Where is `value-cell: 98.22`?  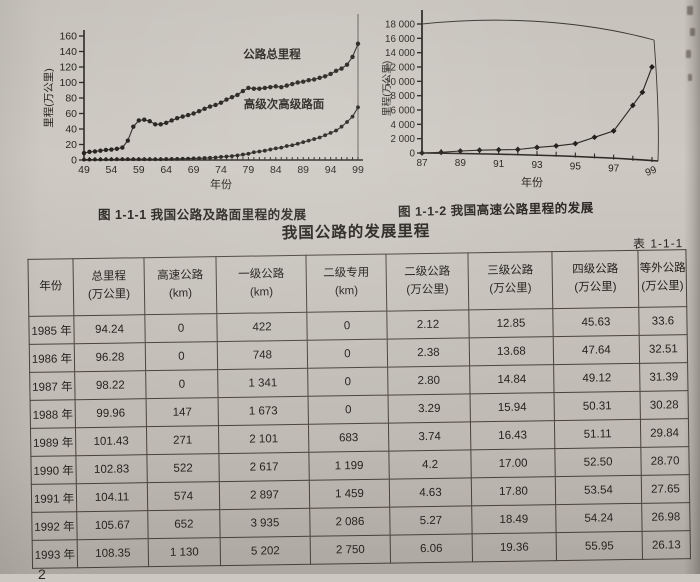 value-cell: 98.22 is located at coordinates (110, 385).